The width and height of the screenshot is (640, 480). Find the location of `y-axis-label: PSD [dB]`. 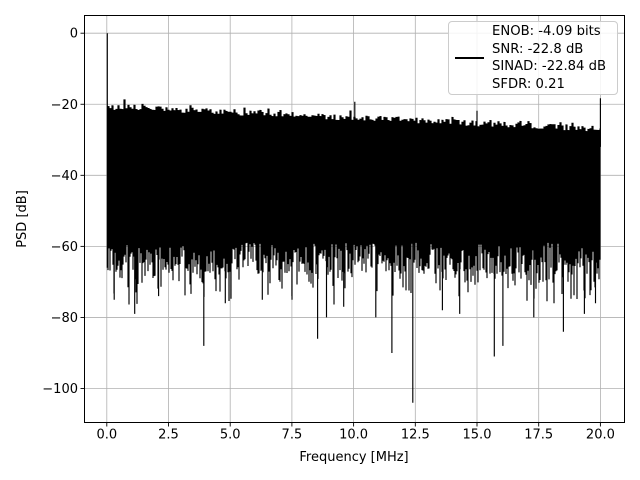

y-axis-label: PSD [dB] is located at coordinates (22, 219).